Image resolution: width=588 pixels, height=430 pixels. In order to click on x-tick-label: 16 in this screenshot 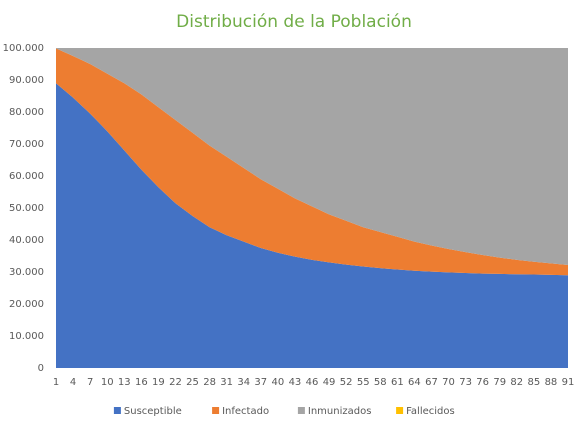, I will do `click(141, 382)`.